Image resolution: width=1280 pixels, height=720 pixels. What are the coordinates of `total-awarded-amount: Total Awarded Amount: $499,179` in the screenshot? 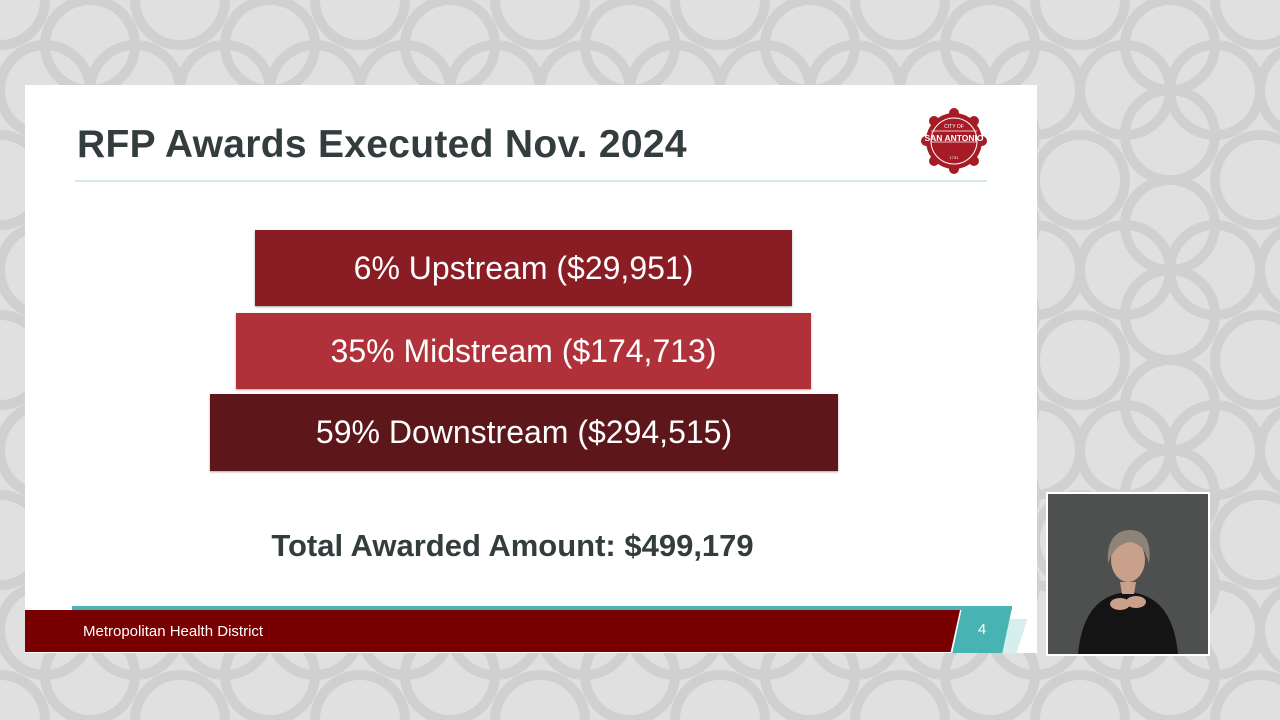 It's located at (512, 545).